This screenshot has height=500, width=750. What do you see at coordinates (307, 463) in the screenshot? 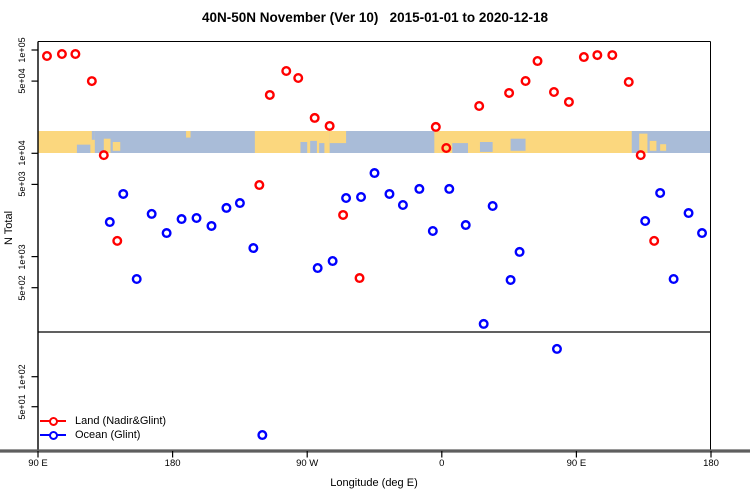
I see `x-tick-label: 90 W` at bounding box center [307, 463].